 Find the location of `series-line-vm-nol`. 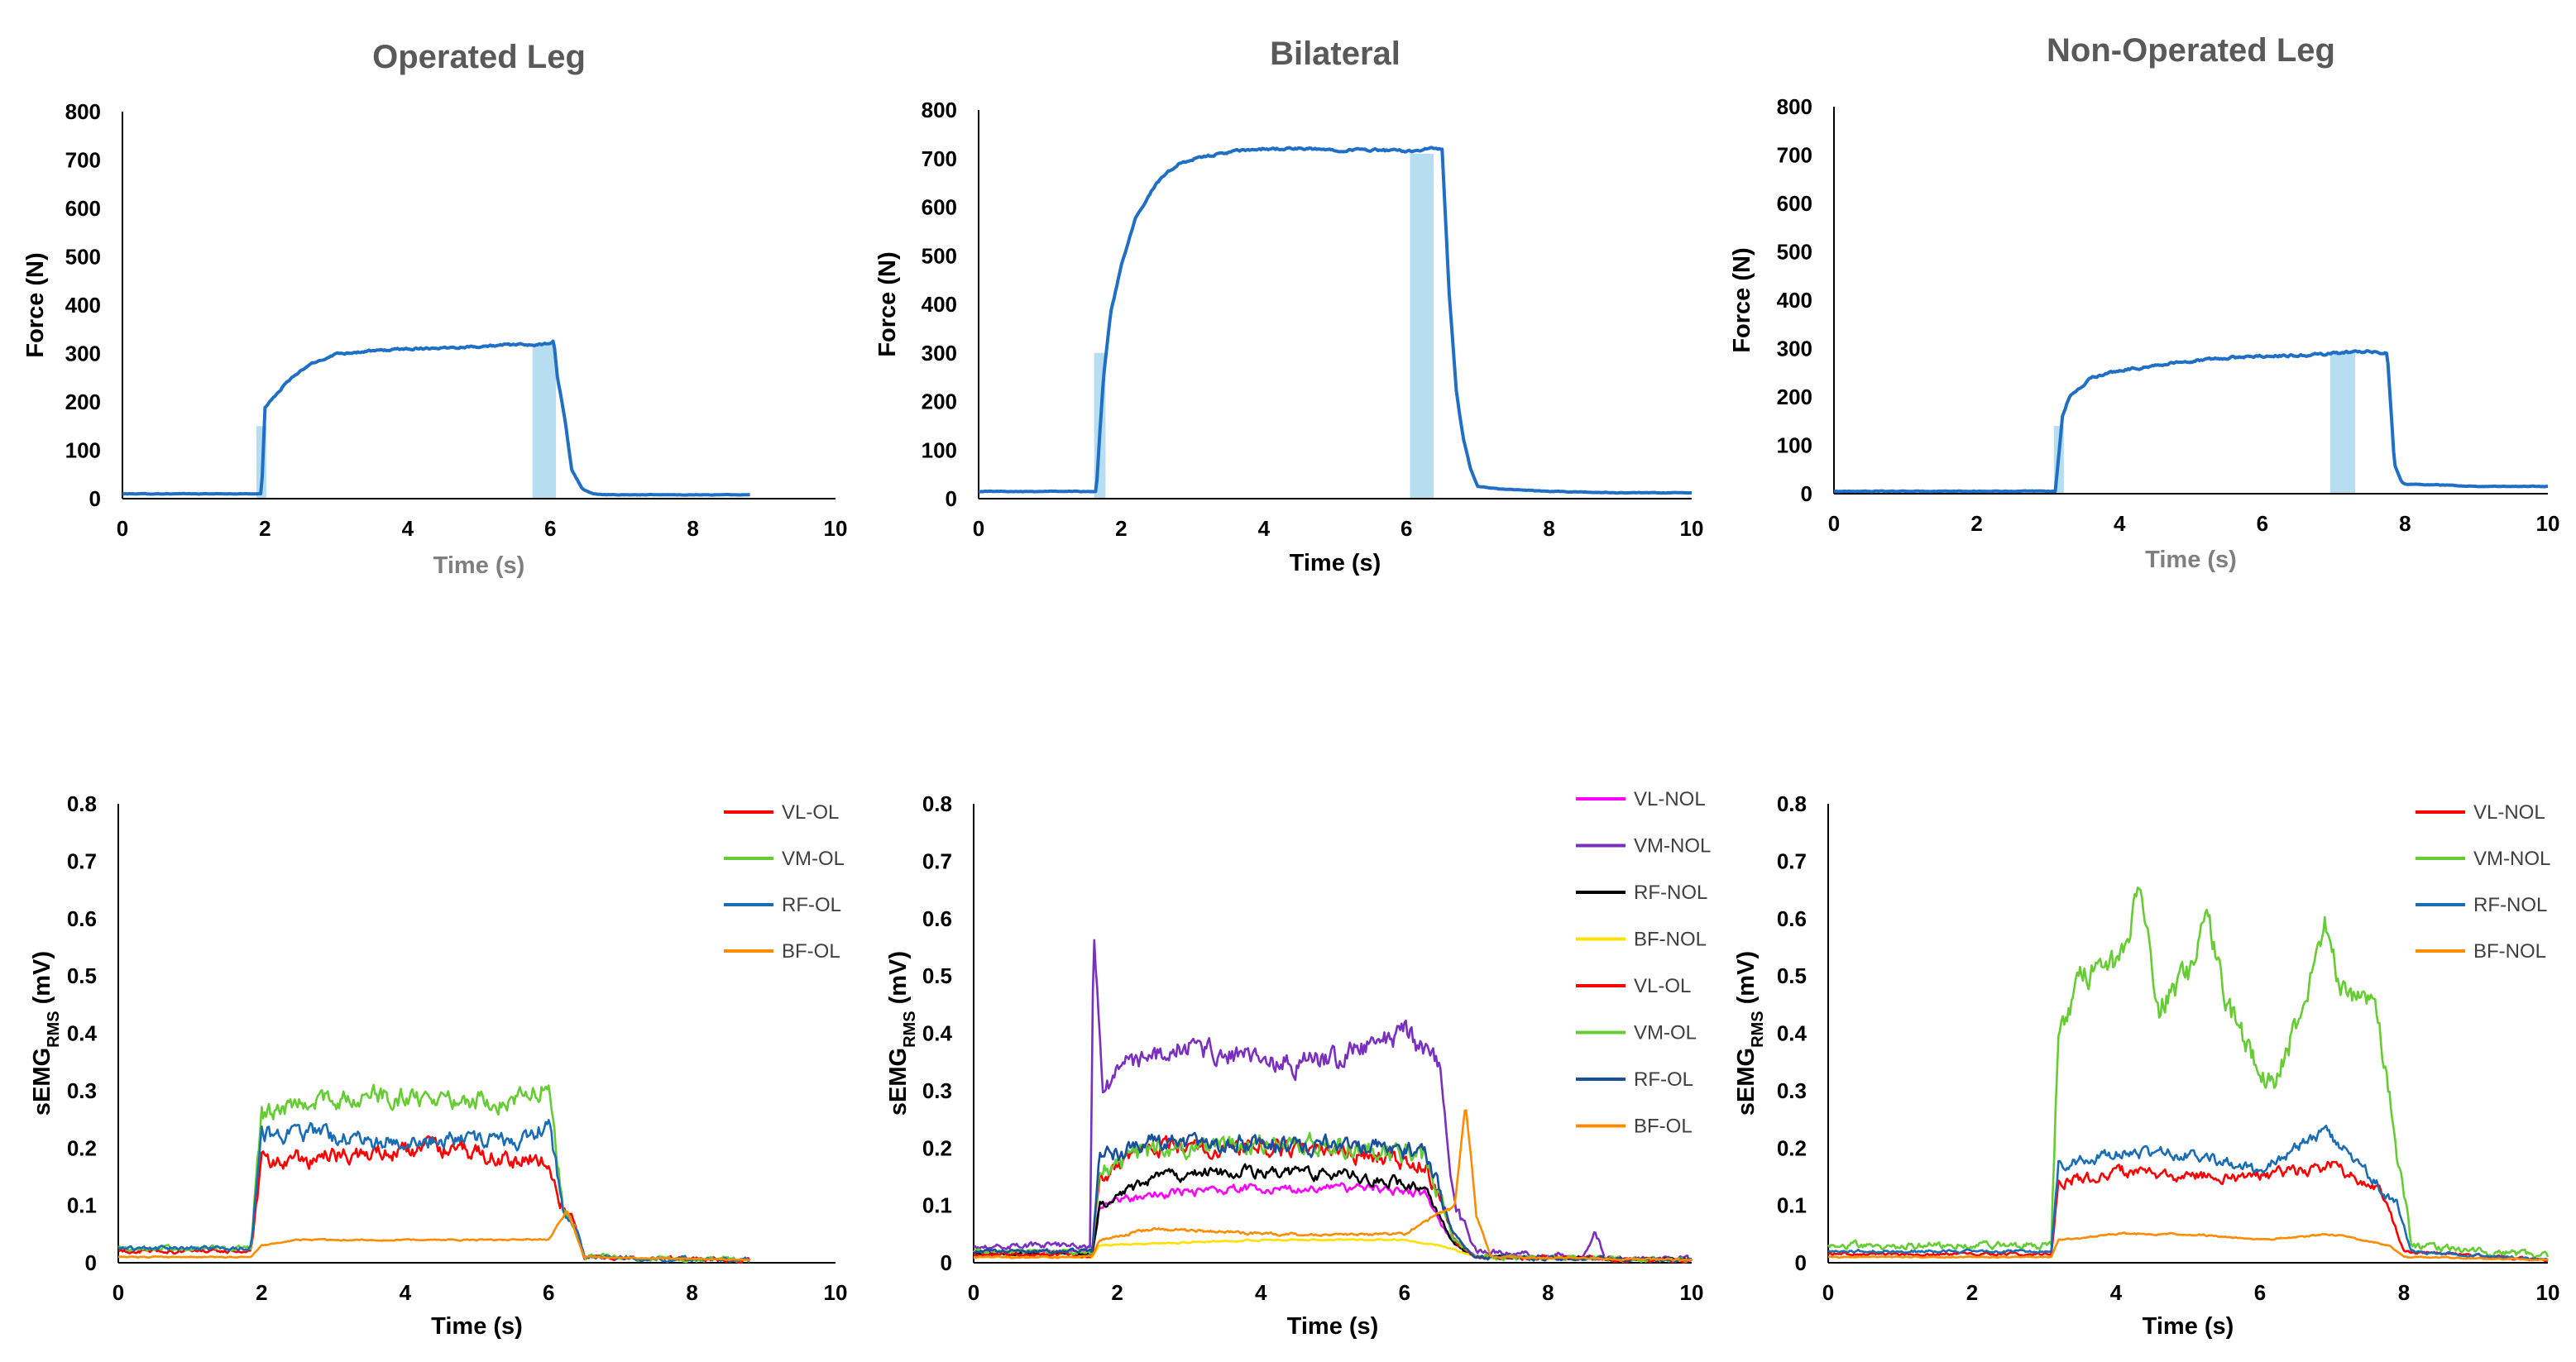

series-line-vm-nol is located at coordinates (1333, 1101).